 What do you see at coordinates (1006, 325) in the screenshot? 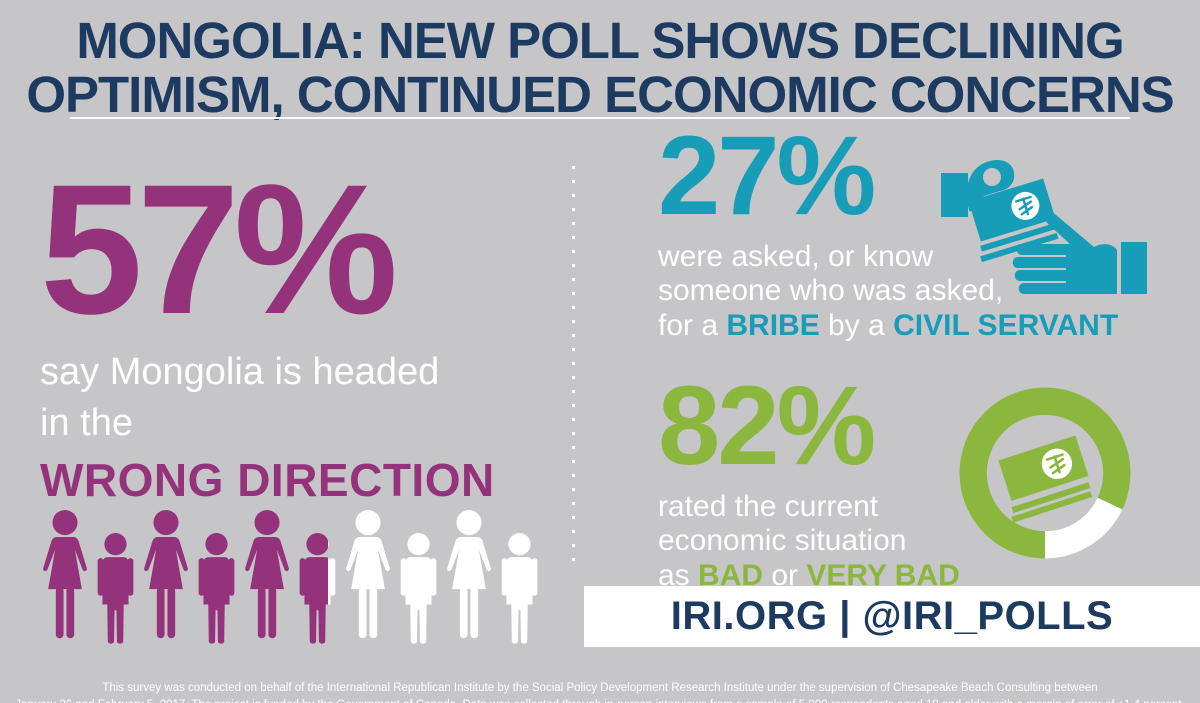
I see `bribe-keyword-civil-servant: CIVIL SERVANT` at bounding box center [1006, 325].